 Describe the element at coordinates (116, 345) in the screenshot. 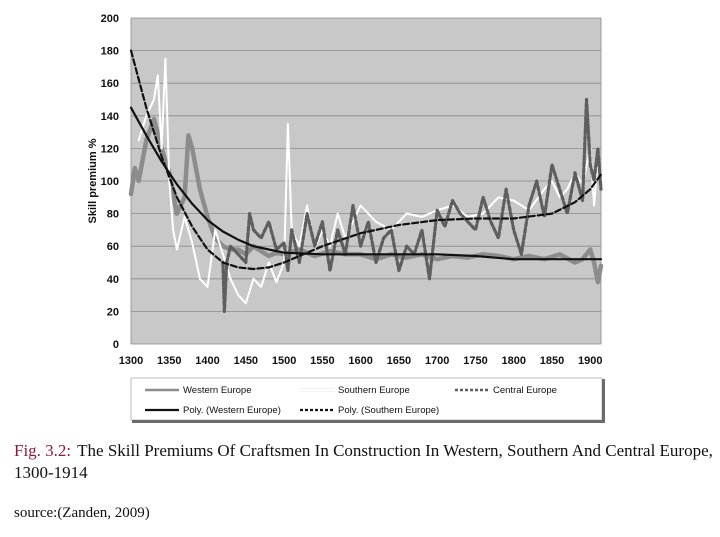

I see `y-tick-label: 0` at that location.